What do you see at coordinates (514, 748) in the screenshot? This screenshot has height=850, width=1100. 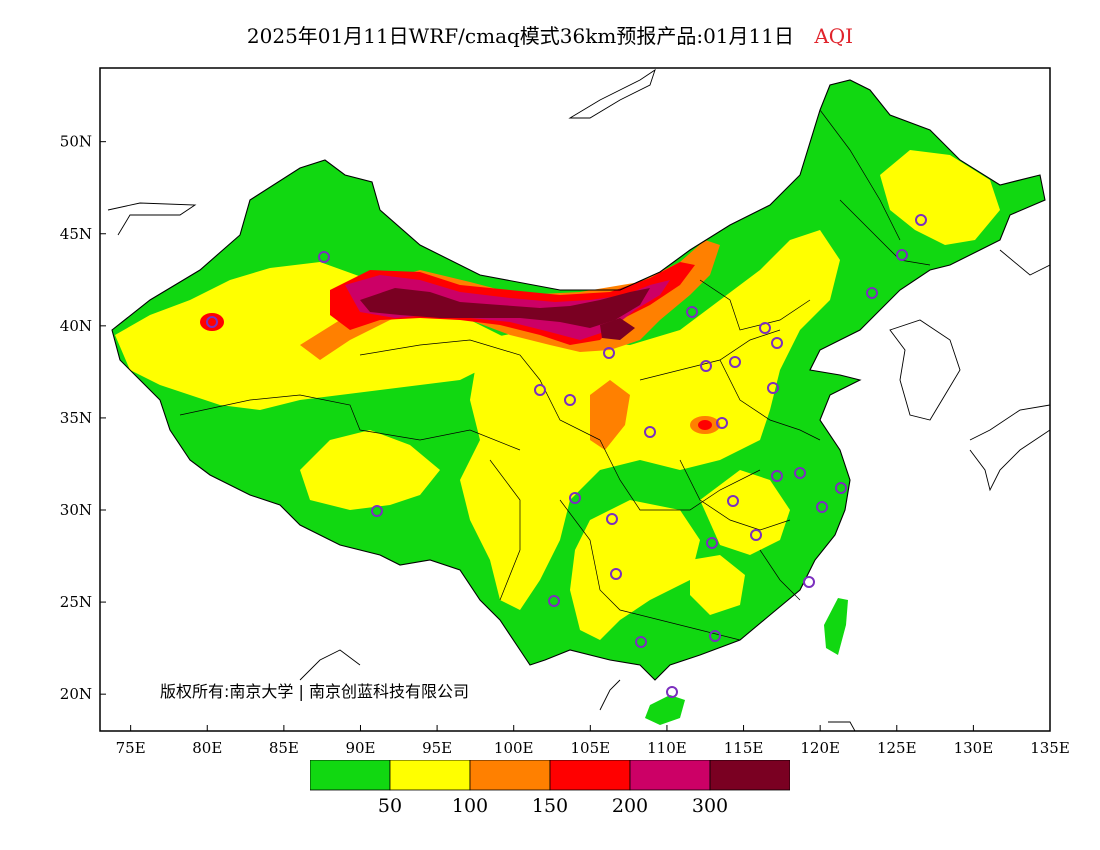 I see `lon-tick-label: 100E` at bounding box center [514, 748].